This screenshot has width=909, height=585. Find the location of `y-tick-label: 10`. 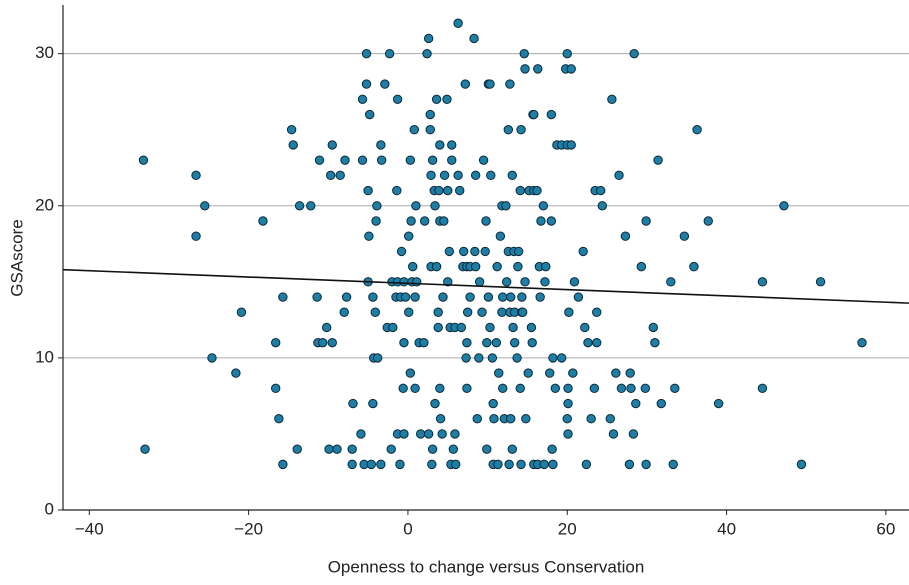

y-tick-label: 10 is located at coordinates (44, 356).